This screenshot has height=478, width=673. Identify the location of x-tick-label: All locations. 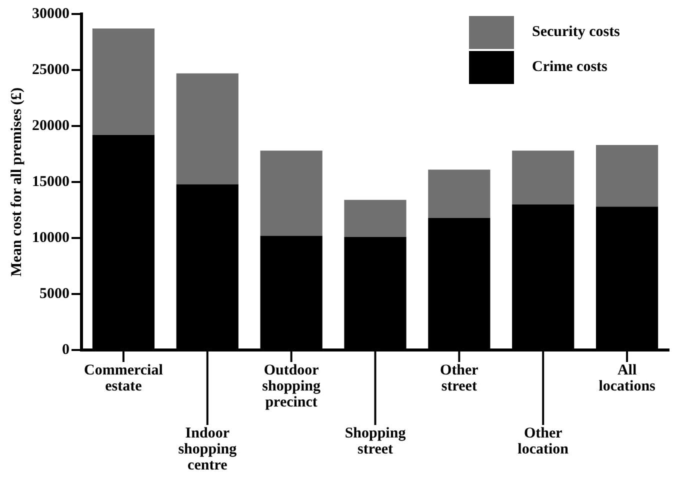
(627, 378).